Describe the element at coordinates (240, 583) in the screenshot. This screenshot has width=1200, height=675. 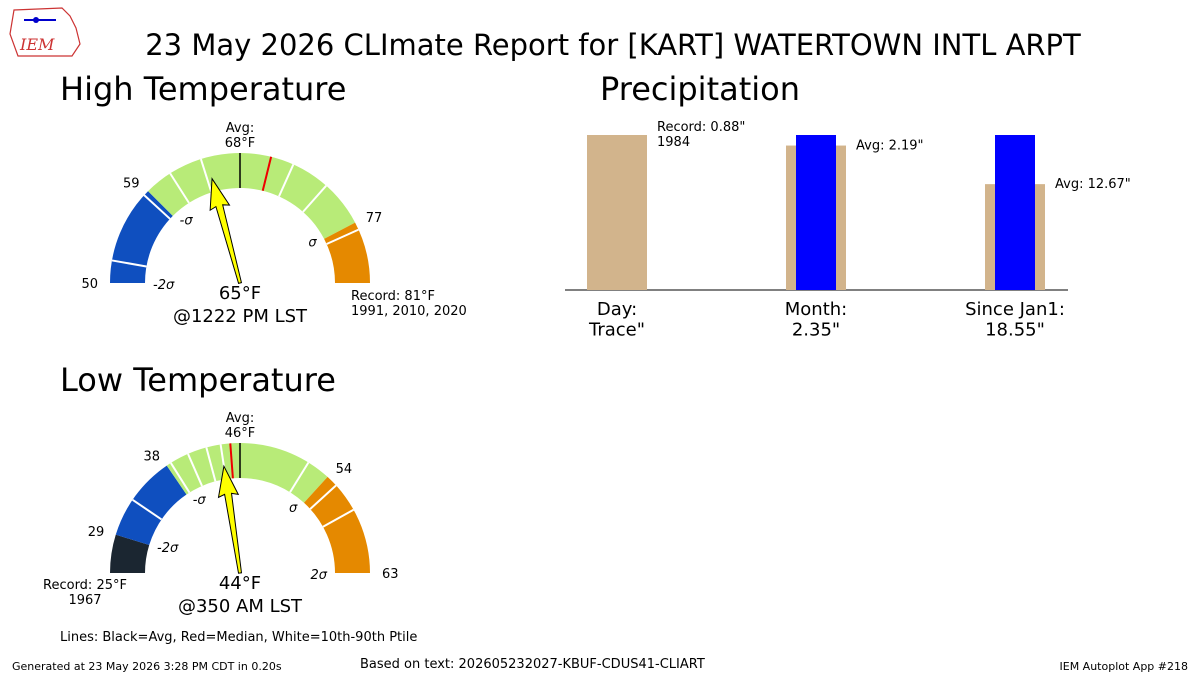
I see `value-label: 44°F` at that location.